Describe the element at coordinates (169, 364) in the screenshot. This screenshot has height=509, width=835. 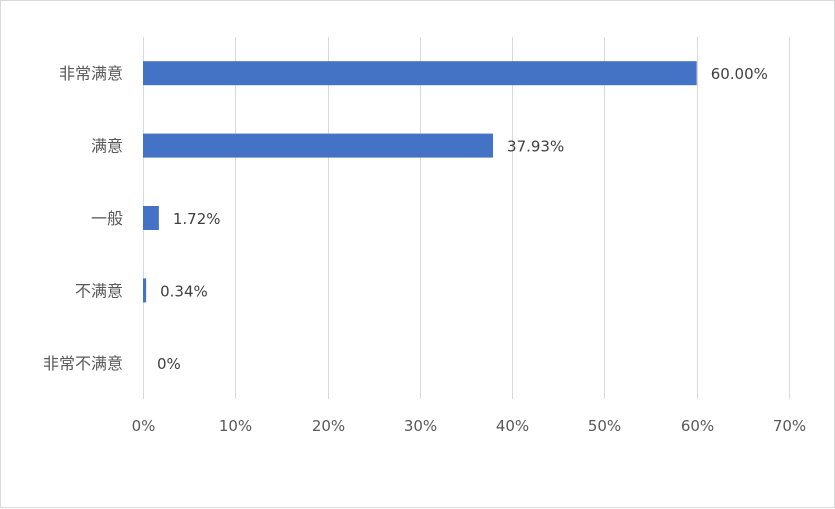
I see `data-label-4: 0%` at that location.